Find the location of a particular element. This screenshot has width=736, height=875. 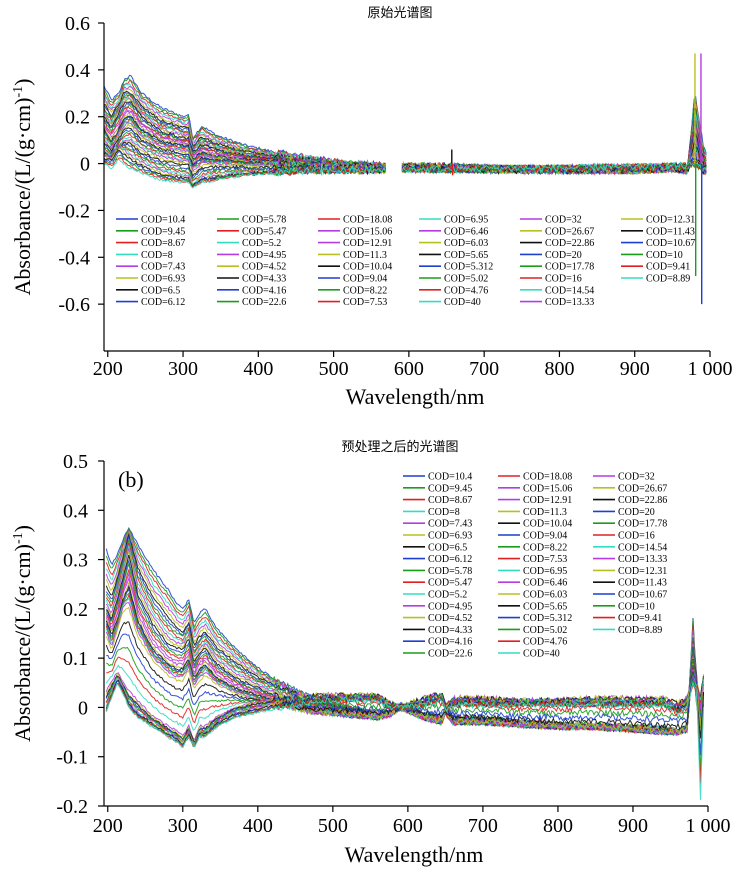

legend-label: COD=10.4 is located at coordinates (163, 220).